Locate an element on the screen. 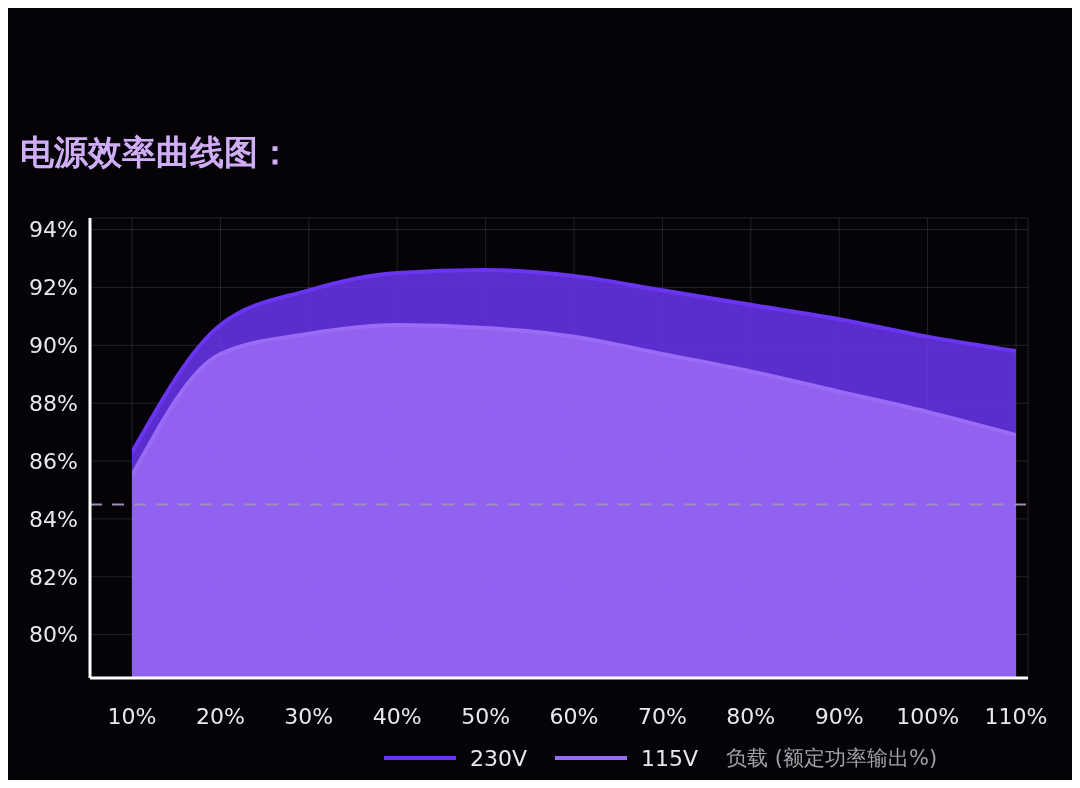 Image resolution: width=1080 pixels, height=788 pixels. y-tick-label: 80% is located at coordinates (53, 635).